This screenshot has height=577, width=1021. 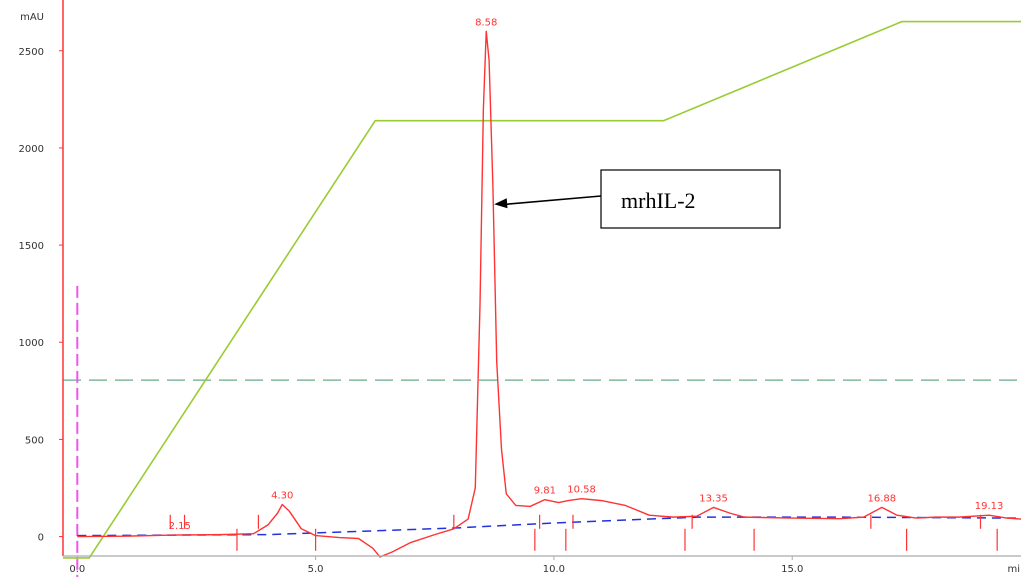 What do you see at coordinates (658, 200) in the screenshot?
I see `callout-label: mrhIL-2` at bounding box center [658, 200].